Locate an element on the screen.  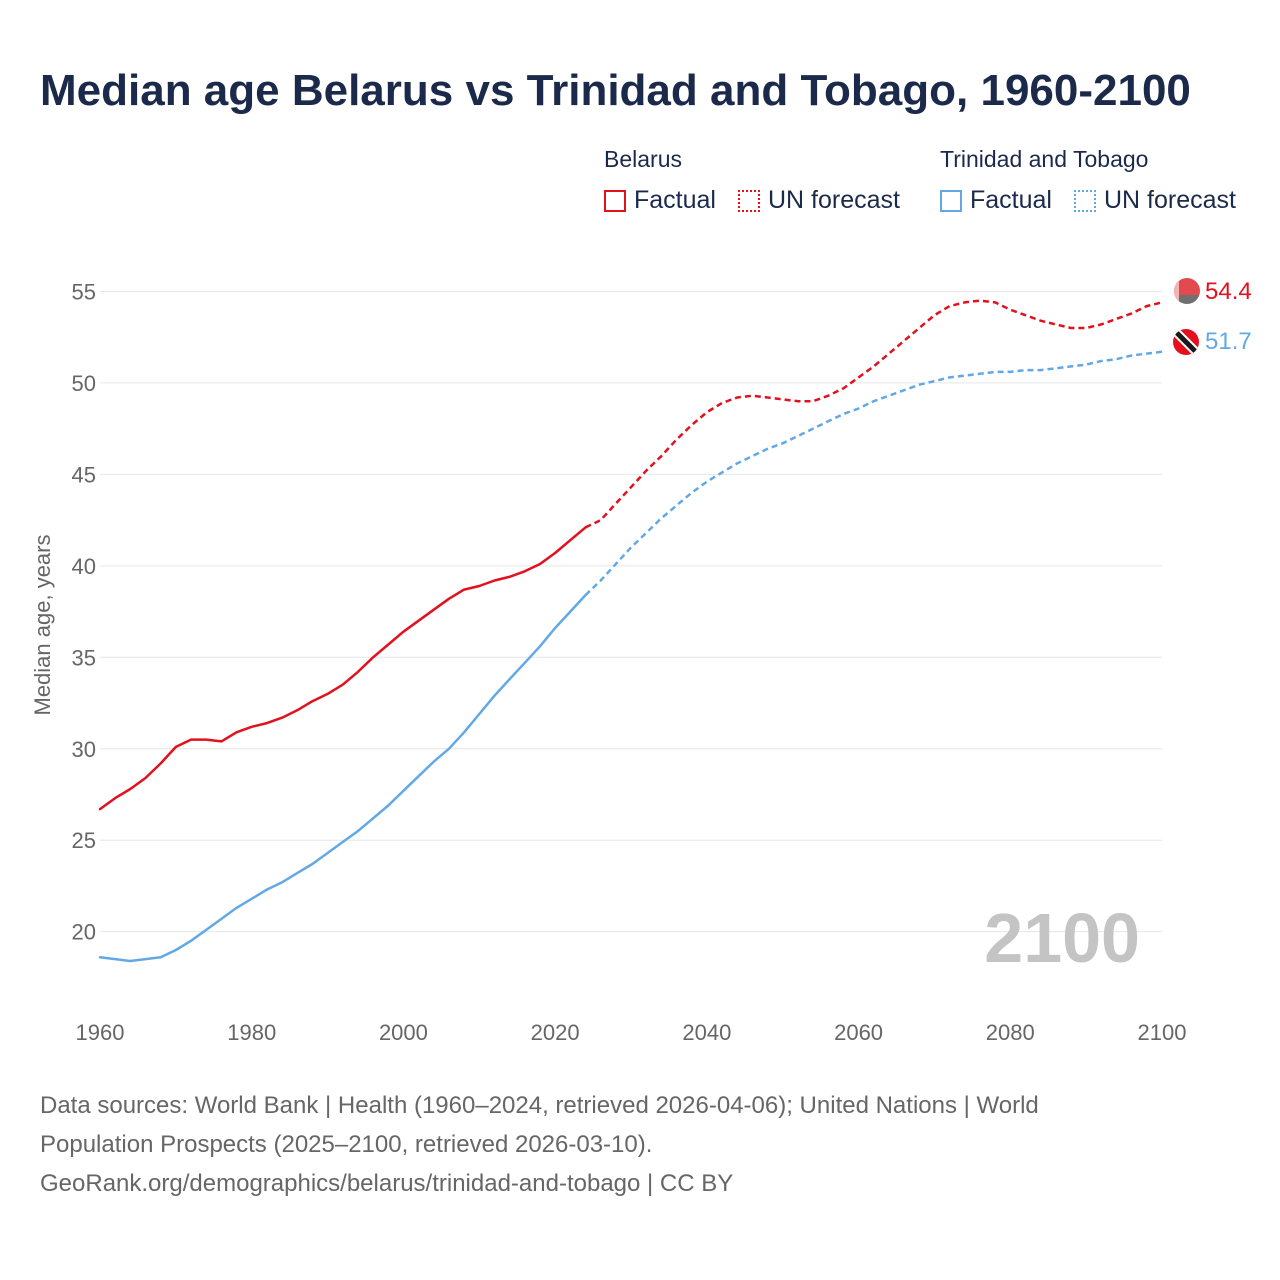
y-tick-label: 25 is located at coordinates (84, 840).